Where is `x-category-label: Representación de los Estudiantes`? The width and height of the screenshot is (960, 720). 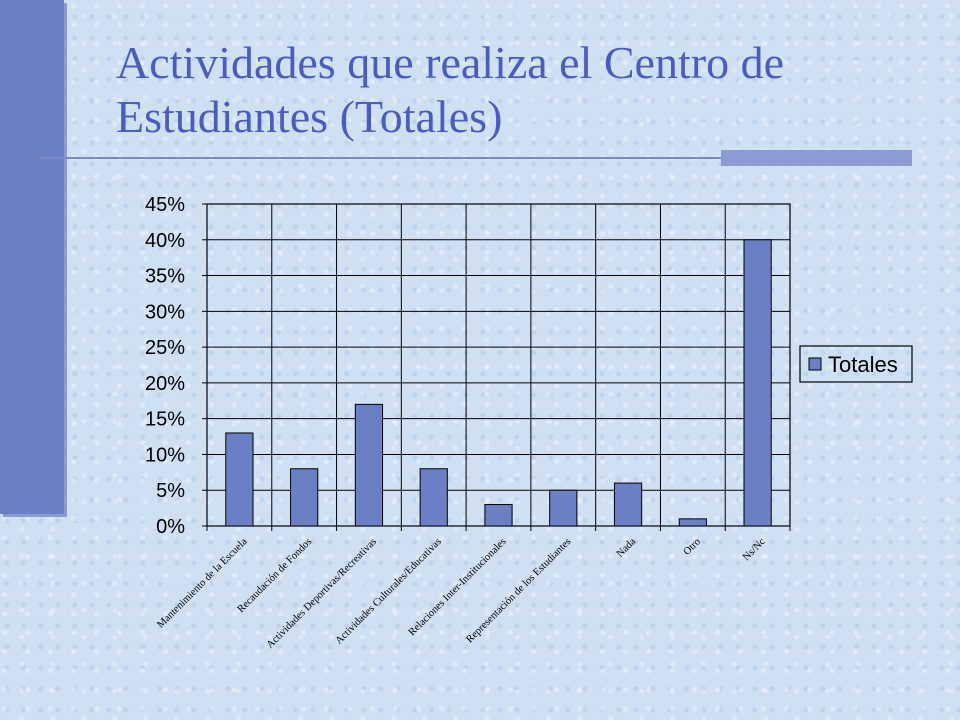
x-category-label: Representación de los Estudiantes is located at coordinates (518, 590).